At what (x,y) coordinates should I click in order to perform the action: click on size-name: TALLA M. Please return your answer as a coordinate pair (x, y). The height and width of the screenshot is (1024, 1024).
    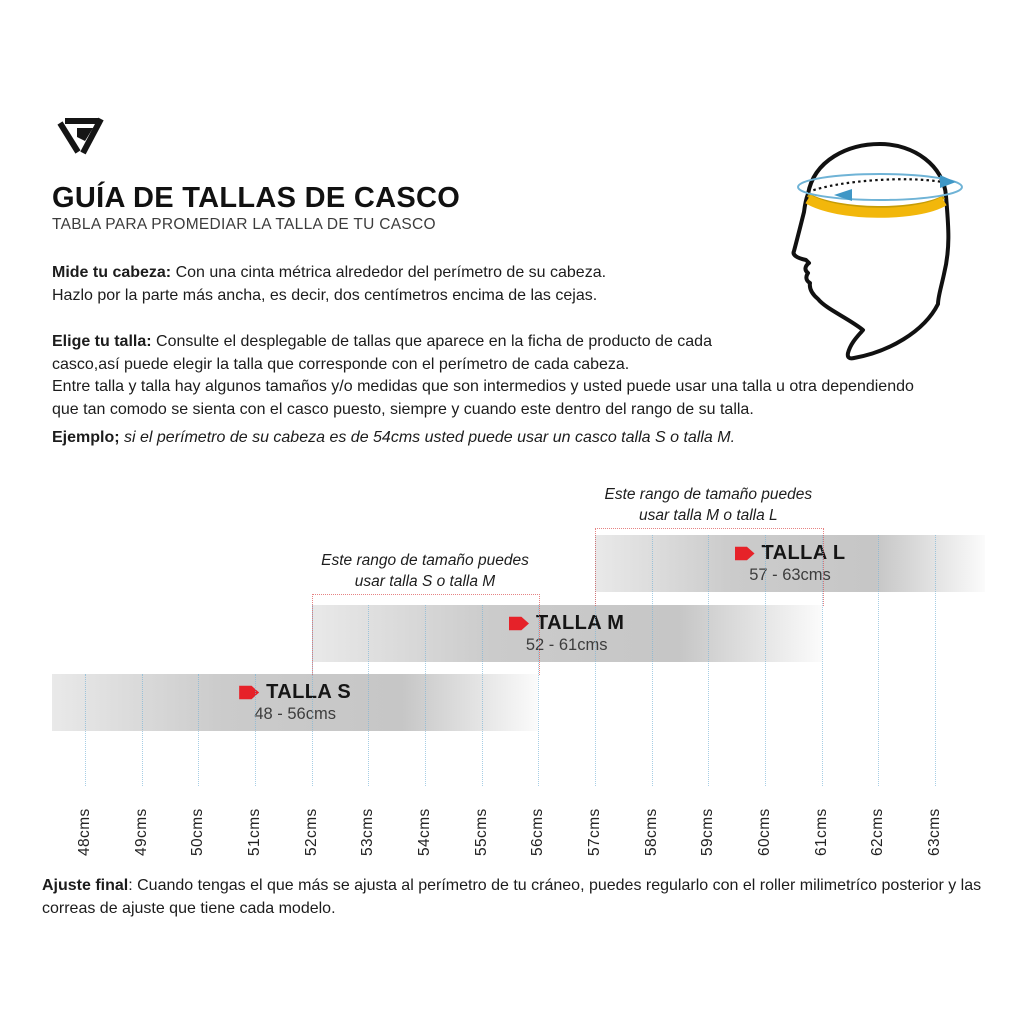
    Looking at the image, I should click on (580, 623).